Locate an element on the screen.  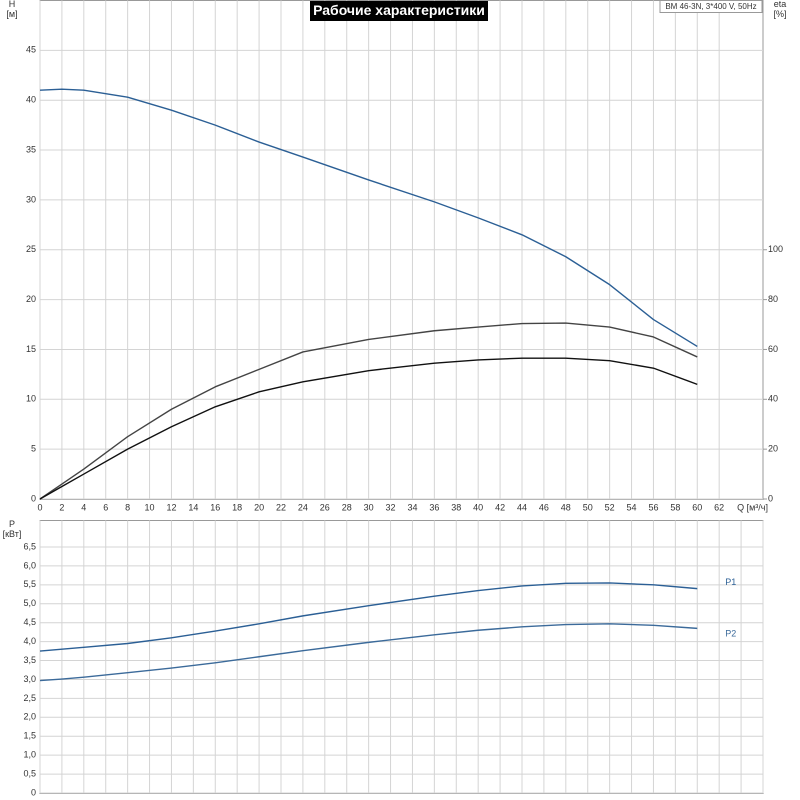
x-tick-label: 32 is located at coordinates (391, 507).